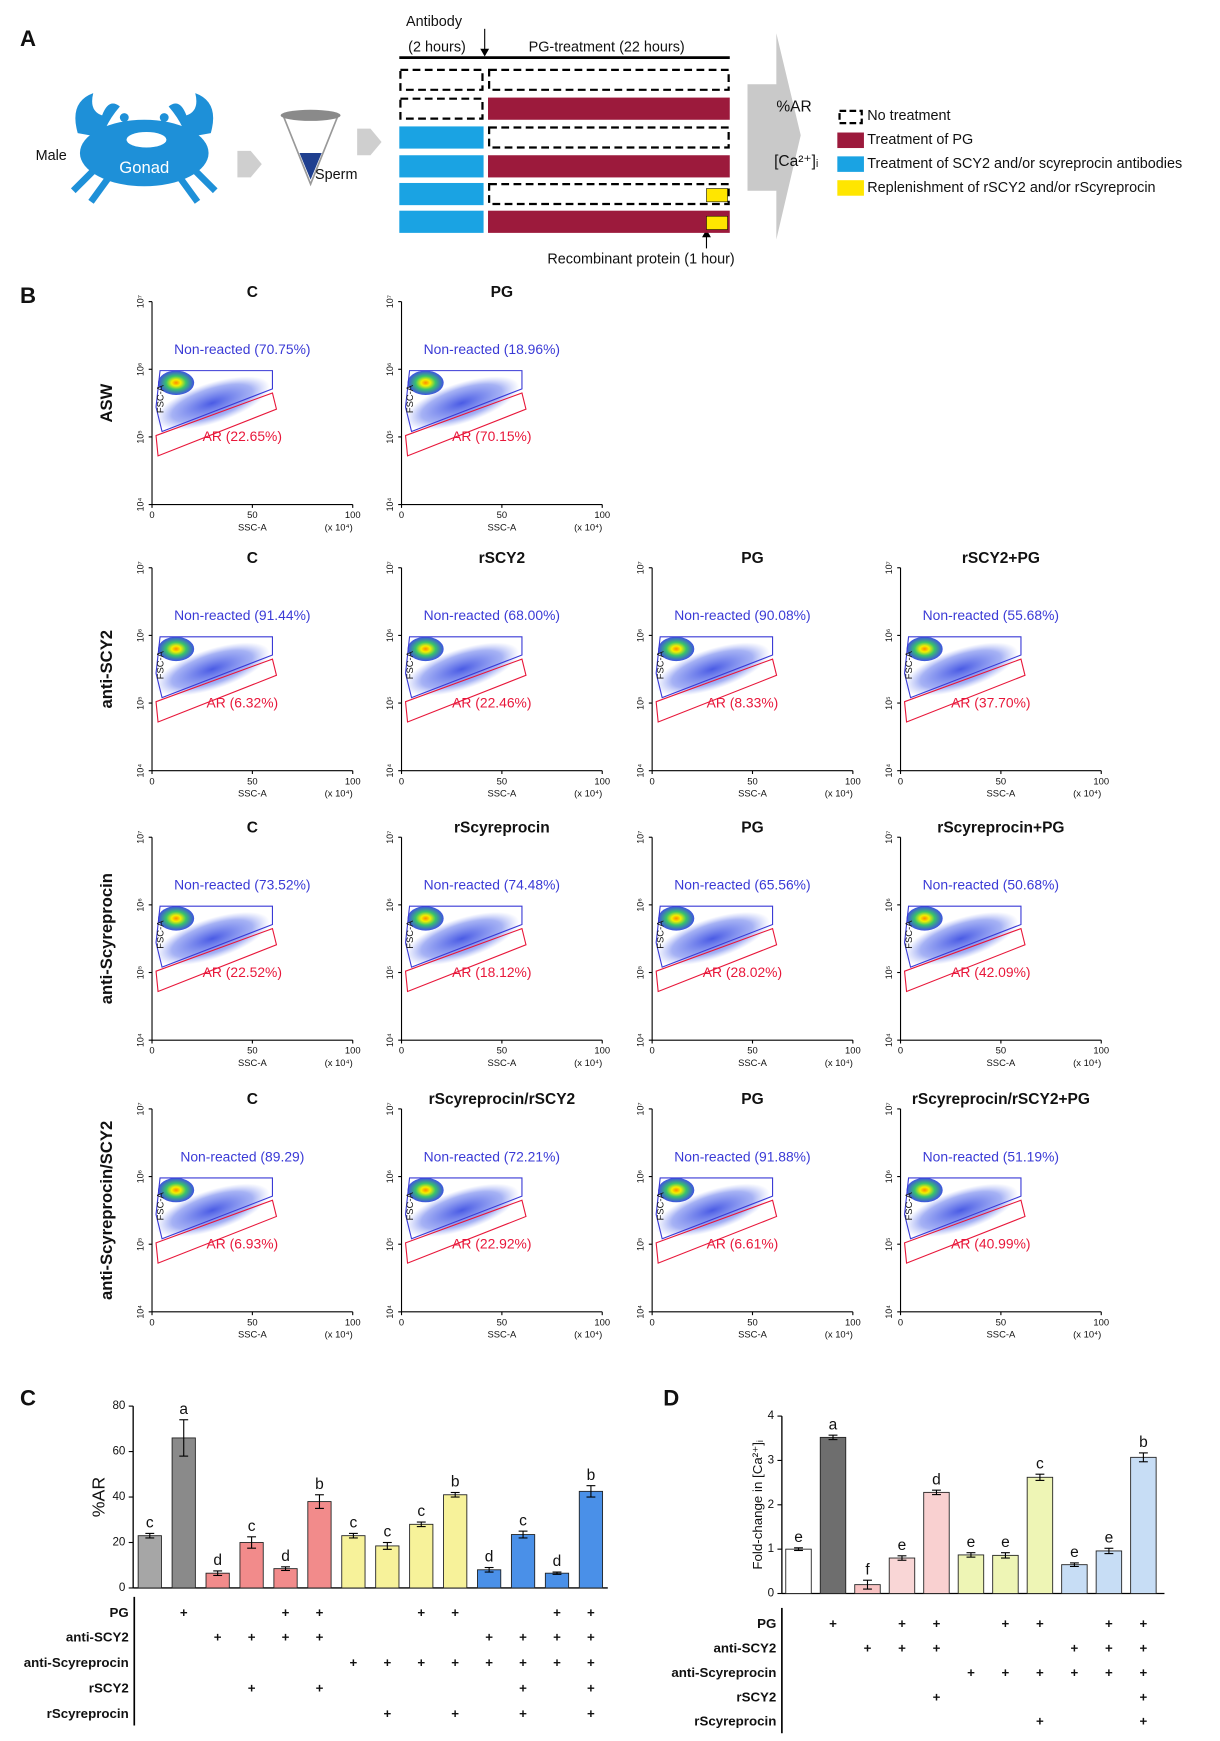  Describe the element at coordinates (28, 1397) in the screenshot. I see `panel-label: C` at that location.